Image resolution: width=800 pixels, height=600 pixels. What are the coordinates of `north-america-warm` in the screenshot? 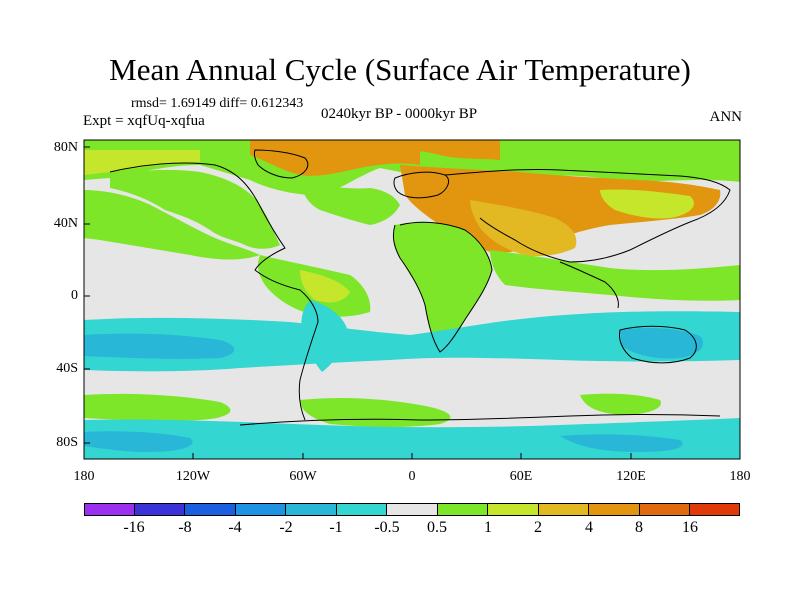 It's located at (195, 209).